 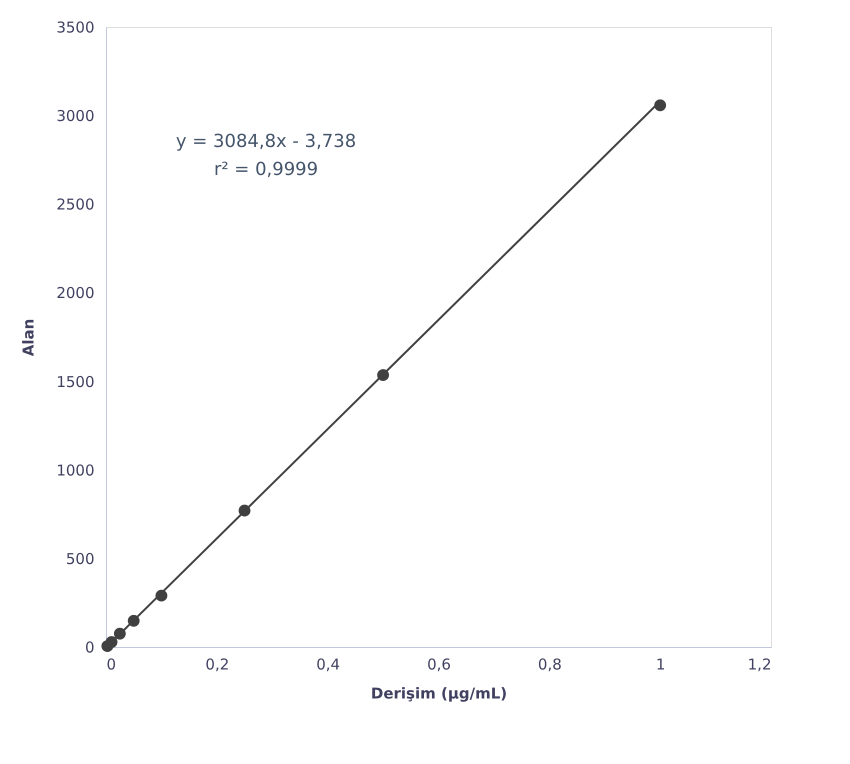 What do you see at coordinates (75, 470) in the screenshot?
I see `y-tick-label: 1000` at bounding box center [75, 470].